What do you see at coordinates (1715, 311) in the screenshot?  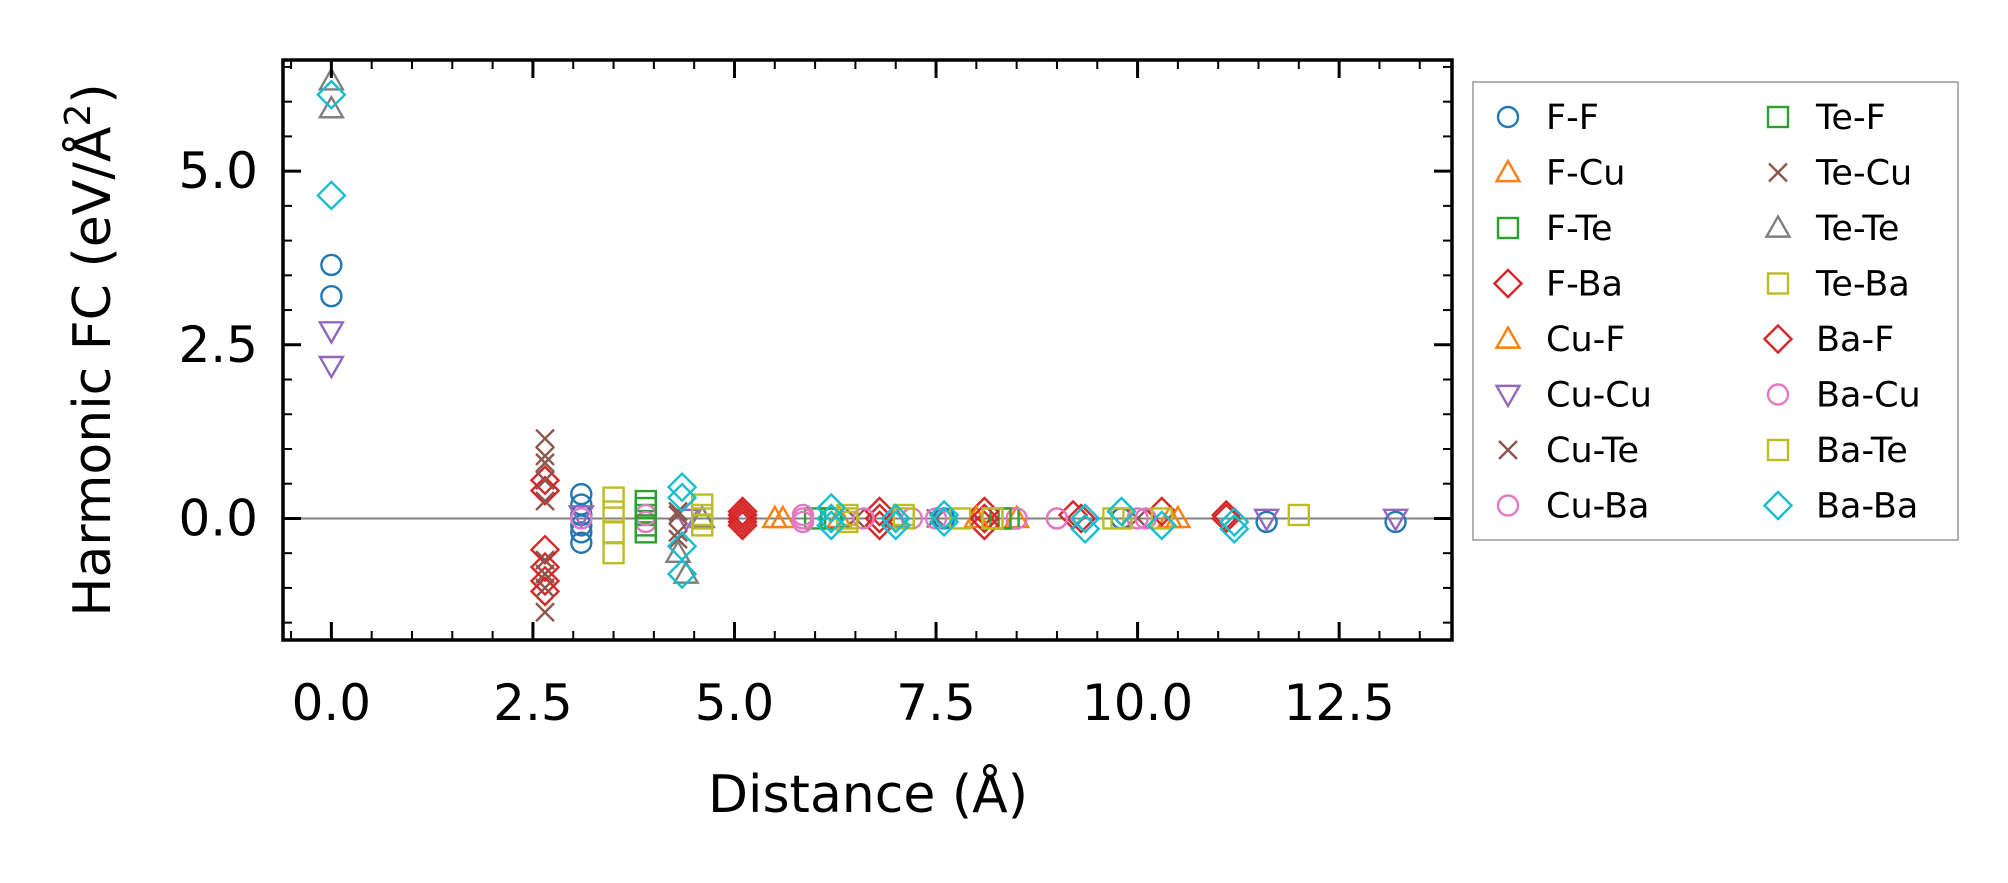 I see `legend-box` at bounding box center [1715, 311].